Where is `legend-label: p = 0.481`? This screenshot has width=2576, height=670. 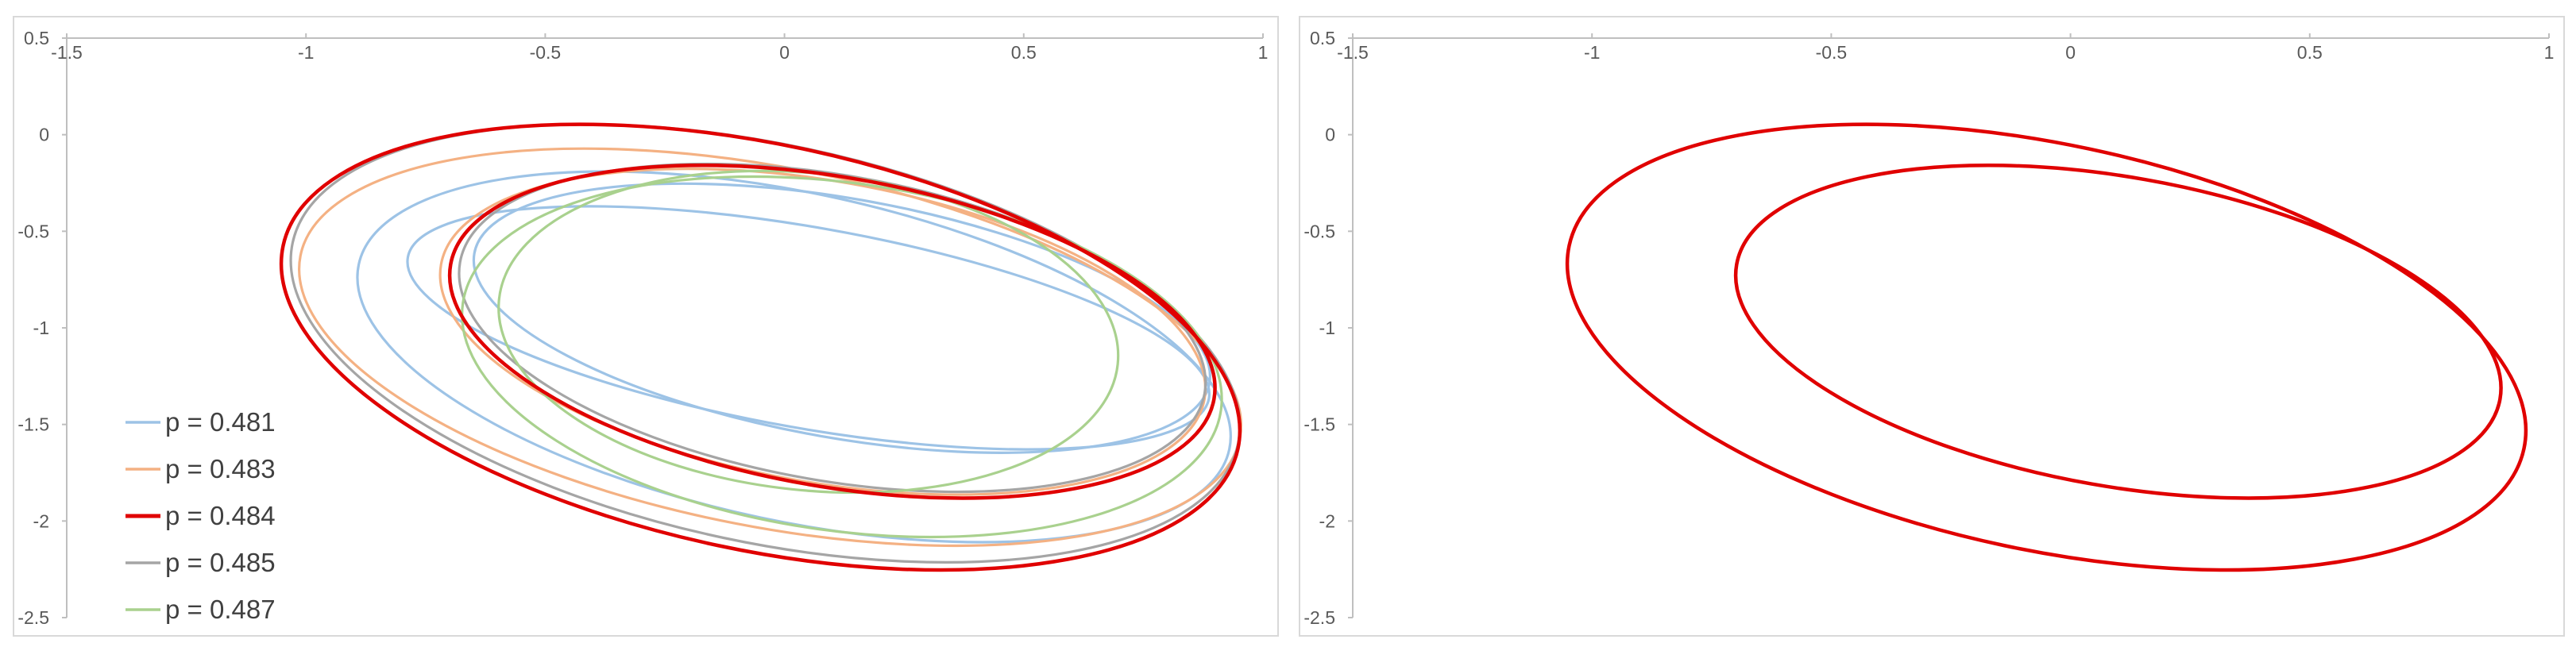 legend-label: p = 0.481 is located at coordinates (220, 422).